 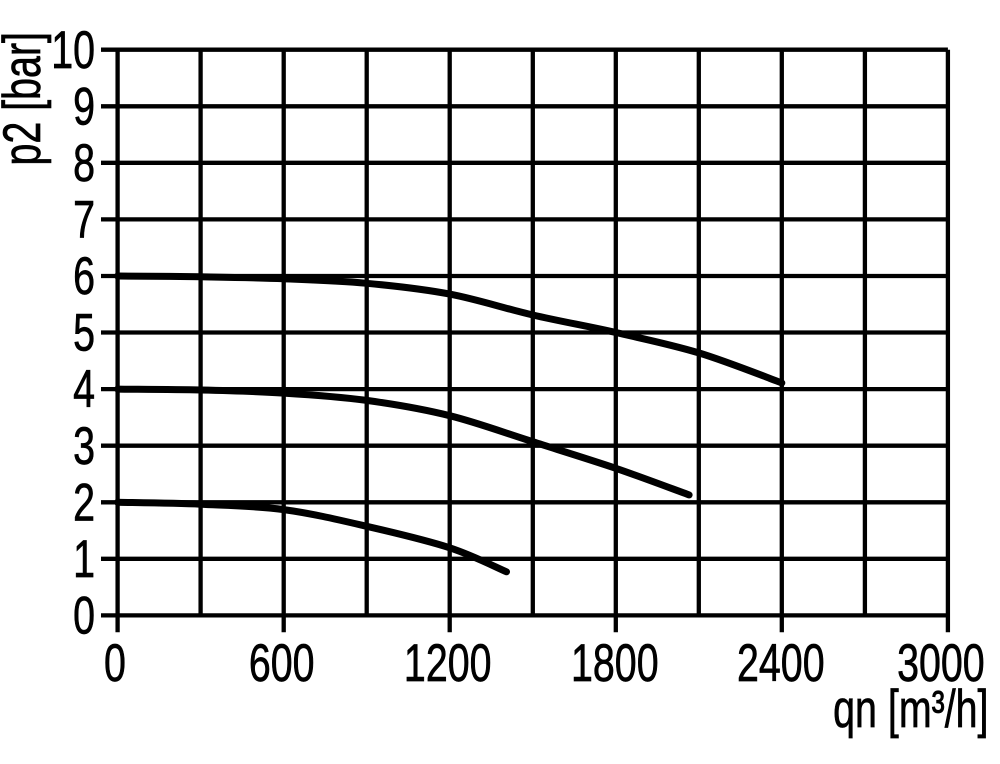 What do you see at coordinates (615, 662) in the screenshot?
I see `svg-text: 1800` at bounding box center [615, 662].